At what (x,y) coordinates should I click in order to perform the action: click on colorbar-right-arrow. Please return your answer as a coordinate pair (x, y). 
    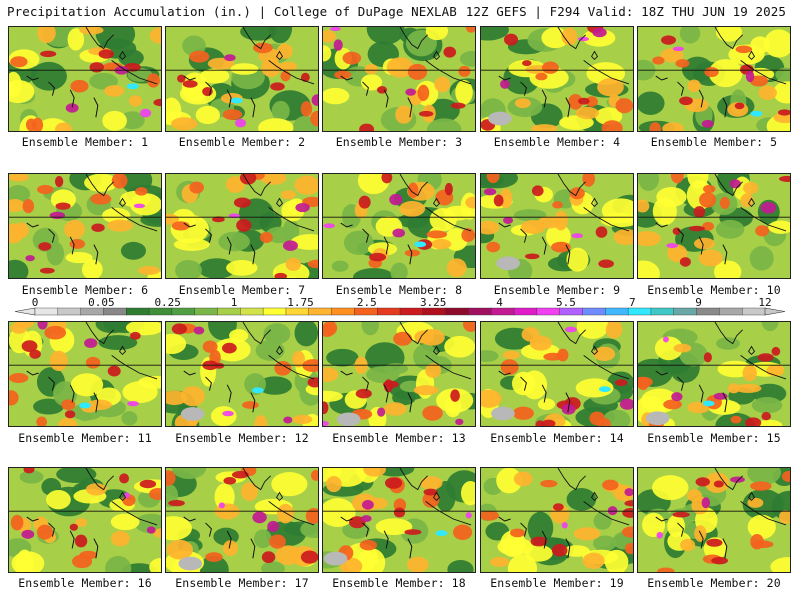
    Looking at the image, I should click on (775, 311).